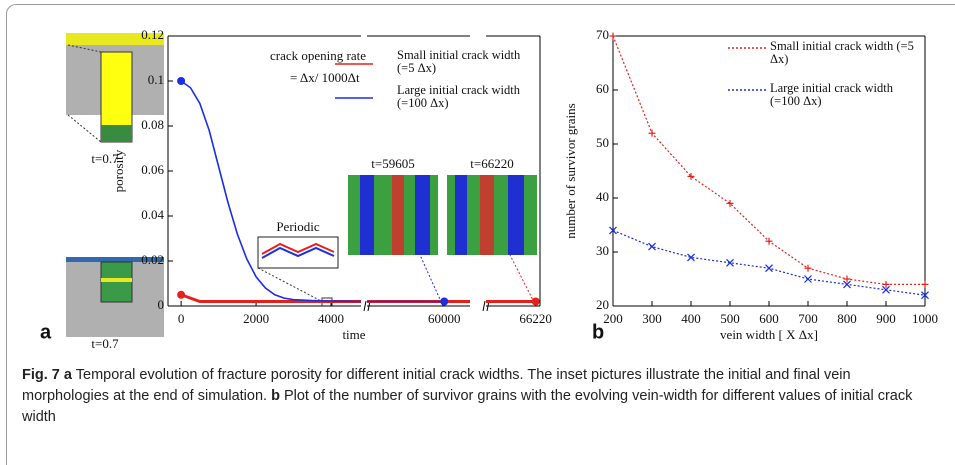 Image resolution: width=955 pixels, height=465 pixels. What do you see at coordinates (152, 124) in the screenshot?
I see `y-tick-label: 0.08` at bounding box center [152, 124].